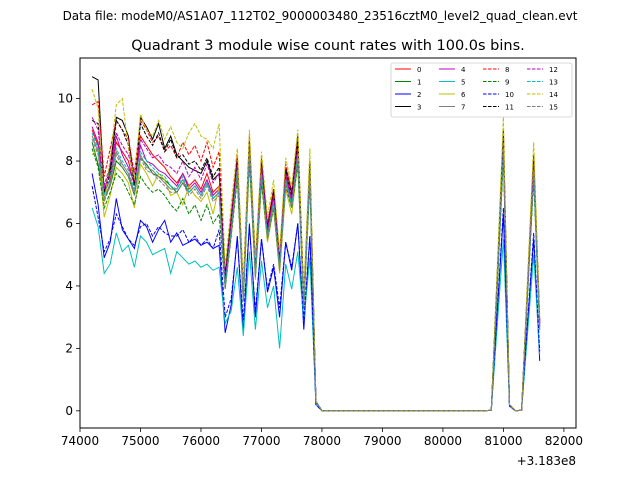 The height and width of the screenshot is (480, 640). I want to click on legend-label-3: 3, so click(419, 108).